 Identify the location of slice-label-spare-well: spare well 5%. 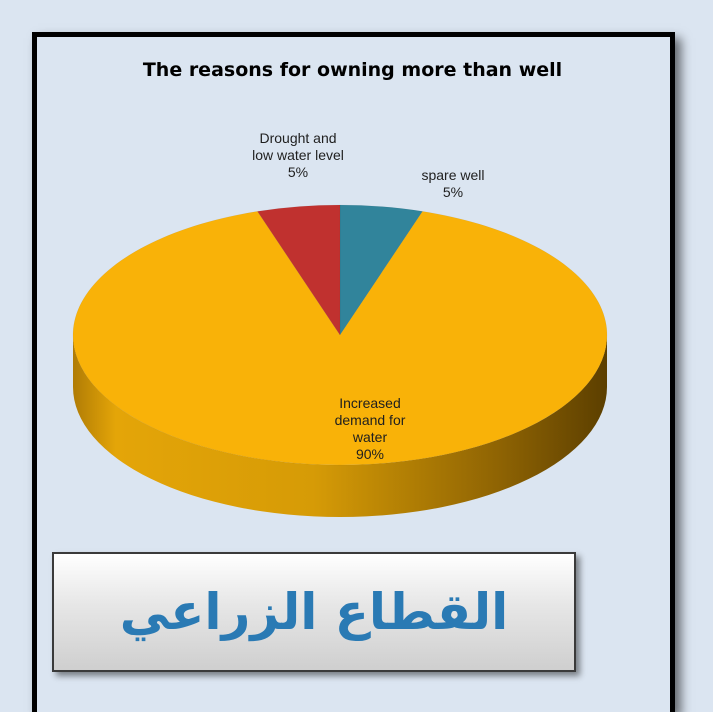
(453, 183).